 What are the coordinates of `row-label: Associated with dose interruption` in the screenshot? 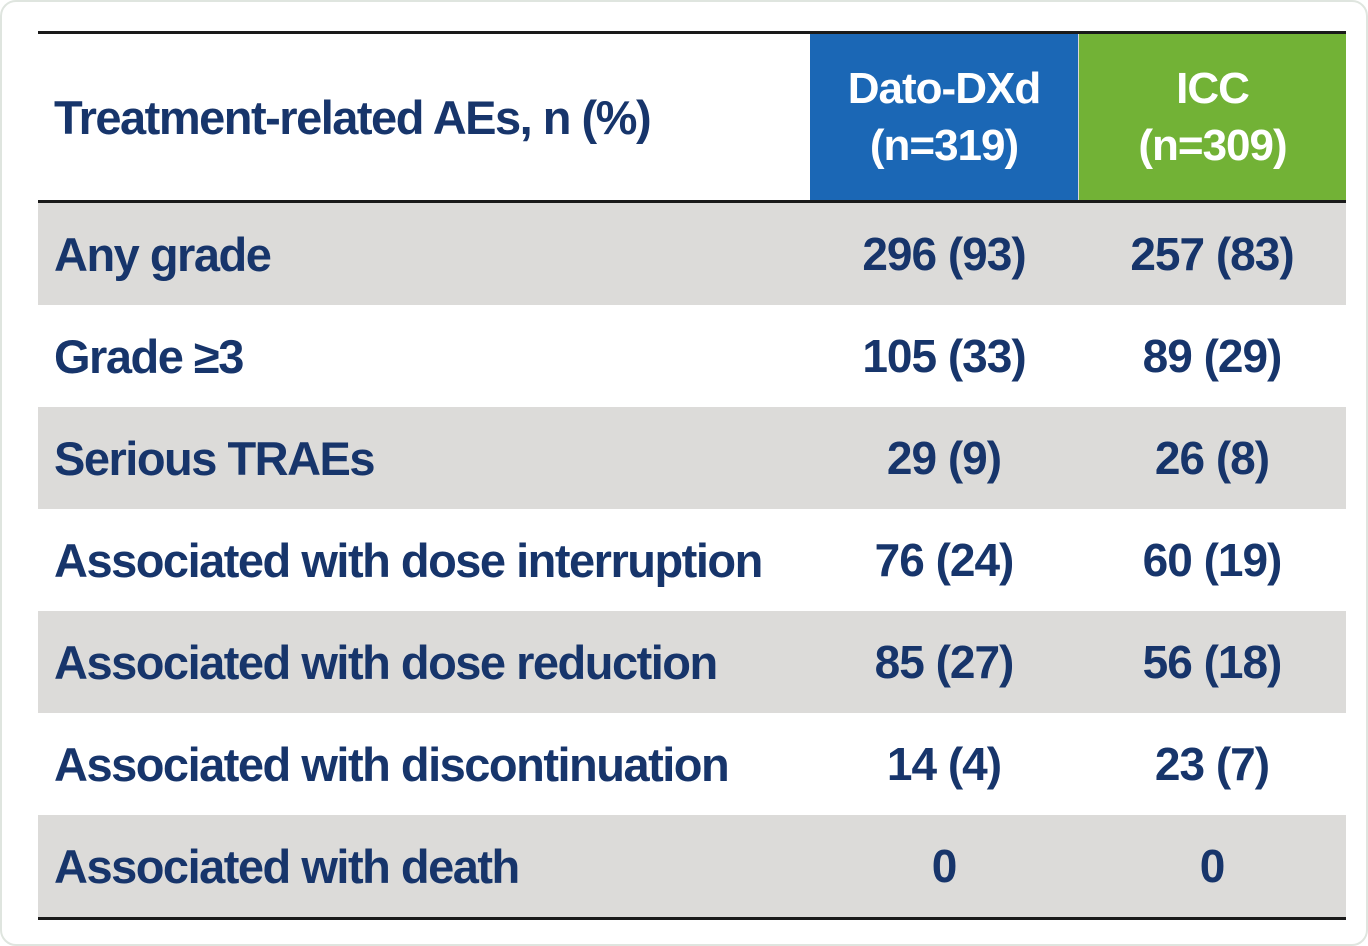 It's located at (408, 560).